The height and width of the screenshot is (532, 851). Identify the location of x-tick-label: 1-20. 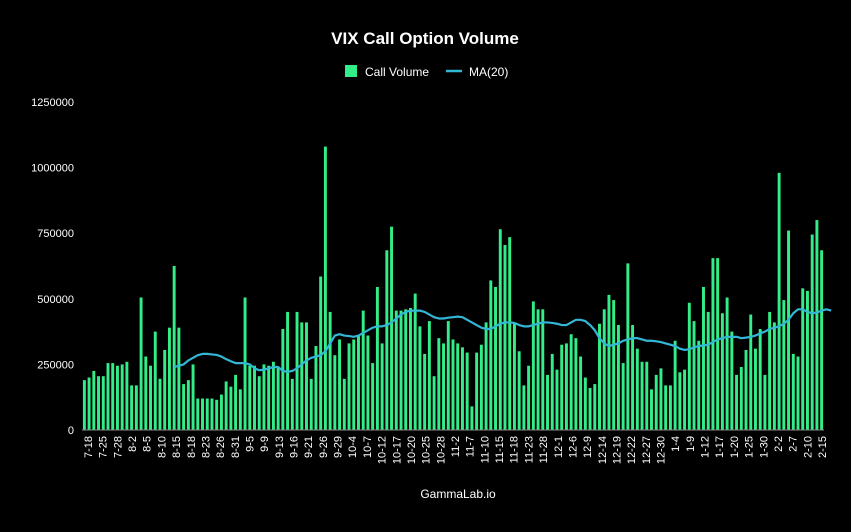
(735, 447).